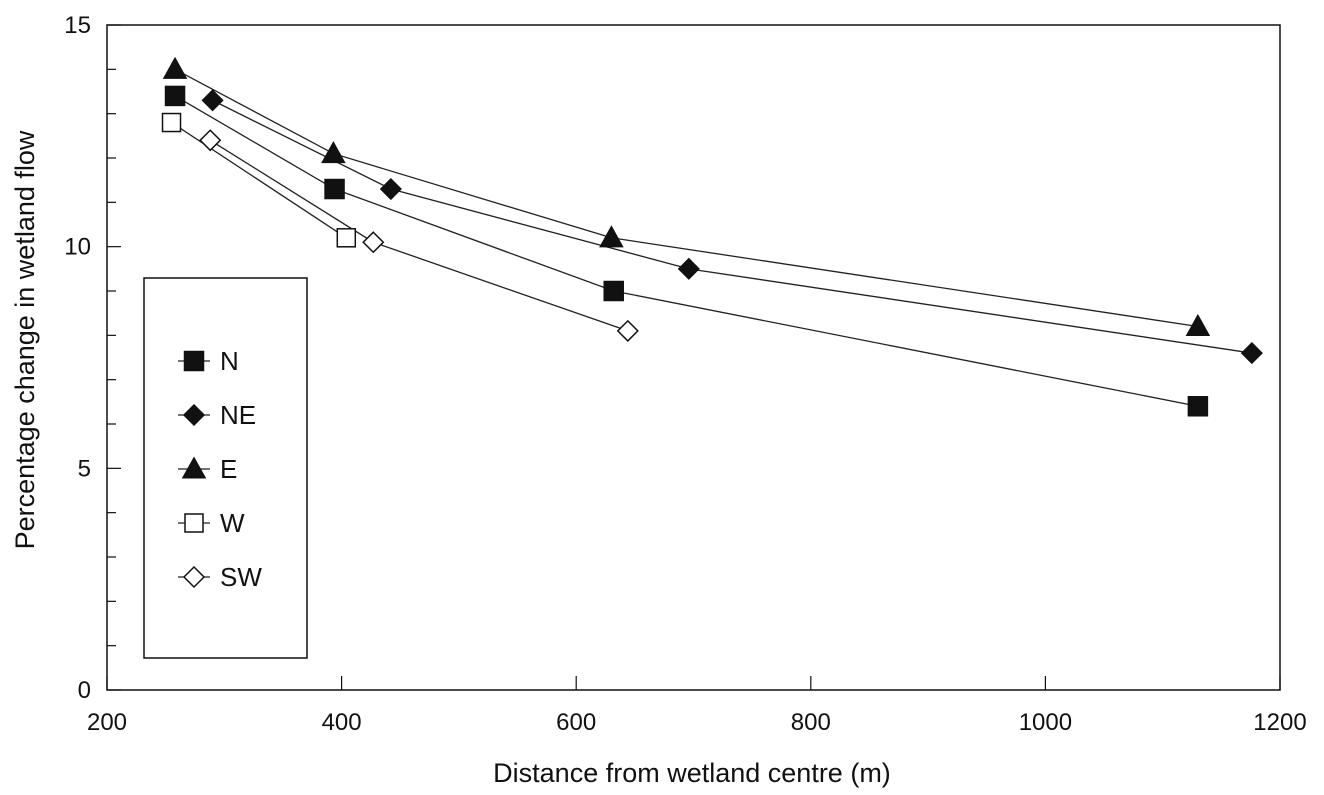 The image size is (1324, 795). Describe the element at coordinates (194, 415) in the screenshot. I see `legend-marker-ne` at that location.